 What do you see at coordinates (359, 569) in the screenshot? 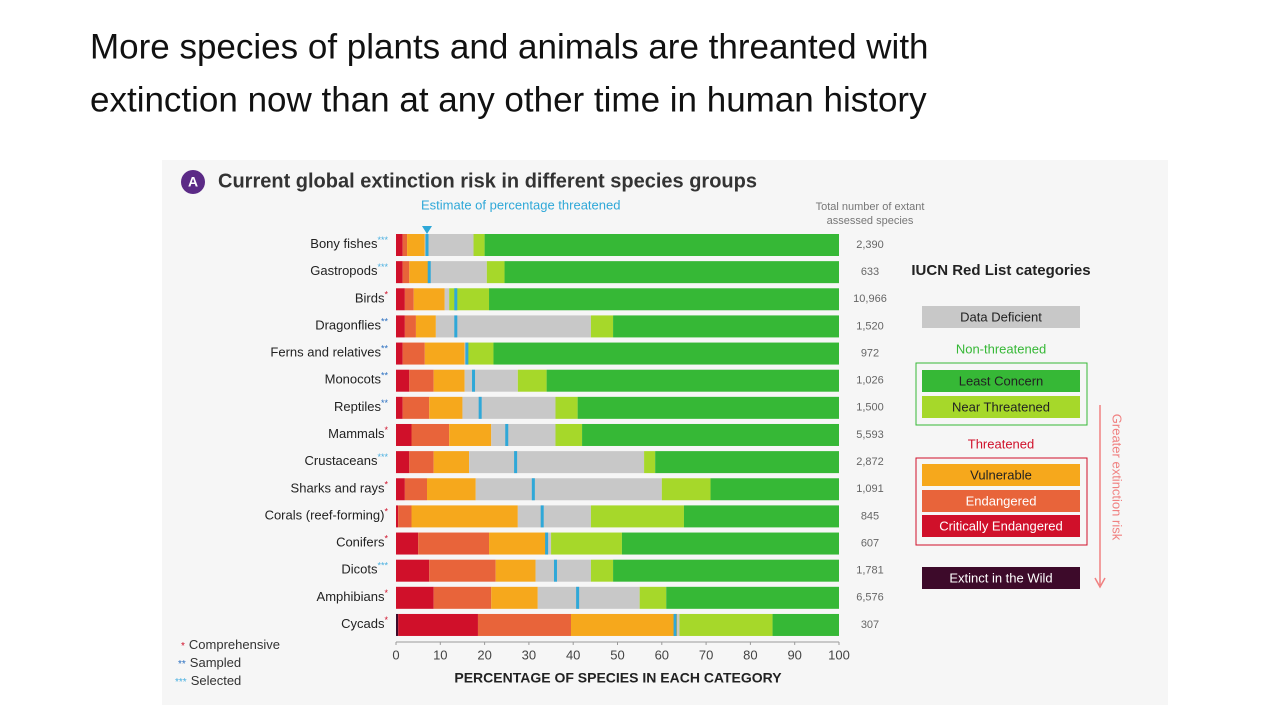
I see `category-name: Dicots` at bounding box center [359, 569].